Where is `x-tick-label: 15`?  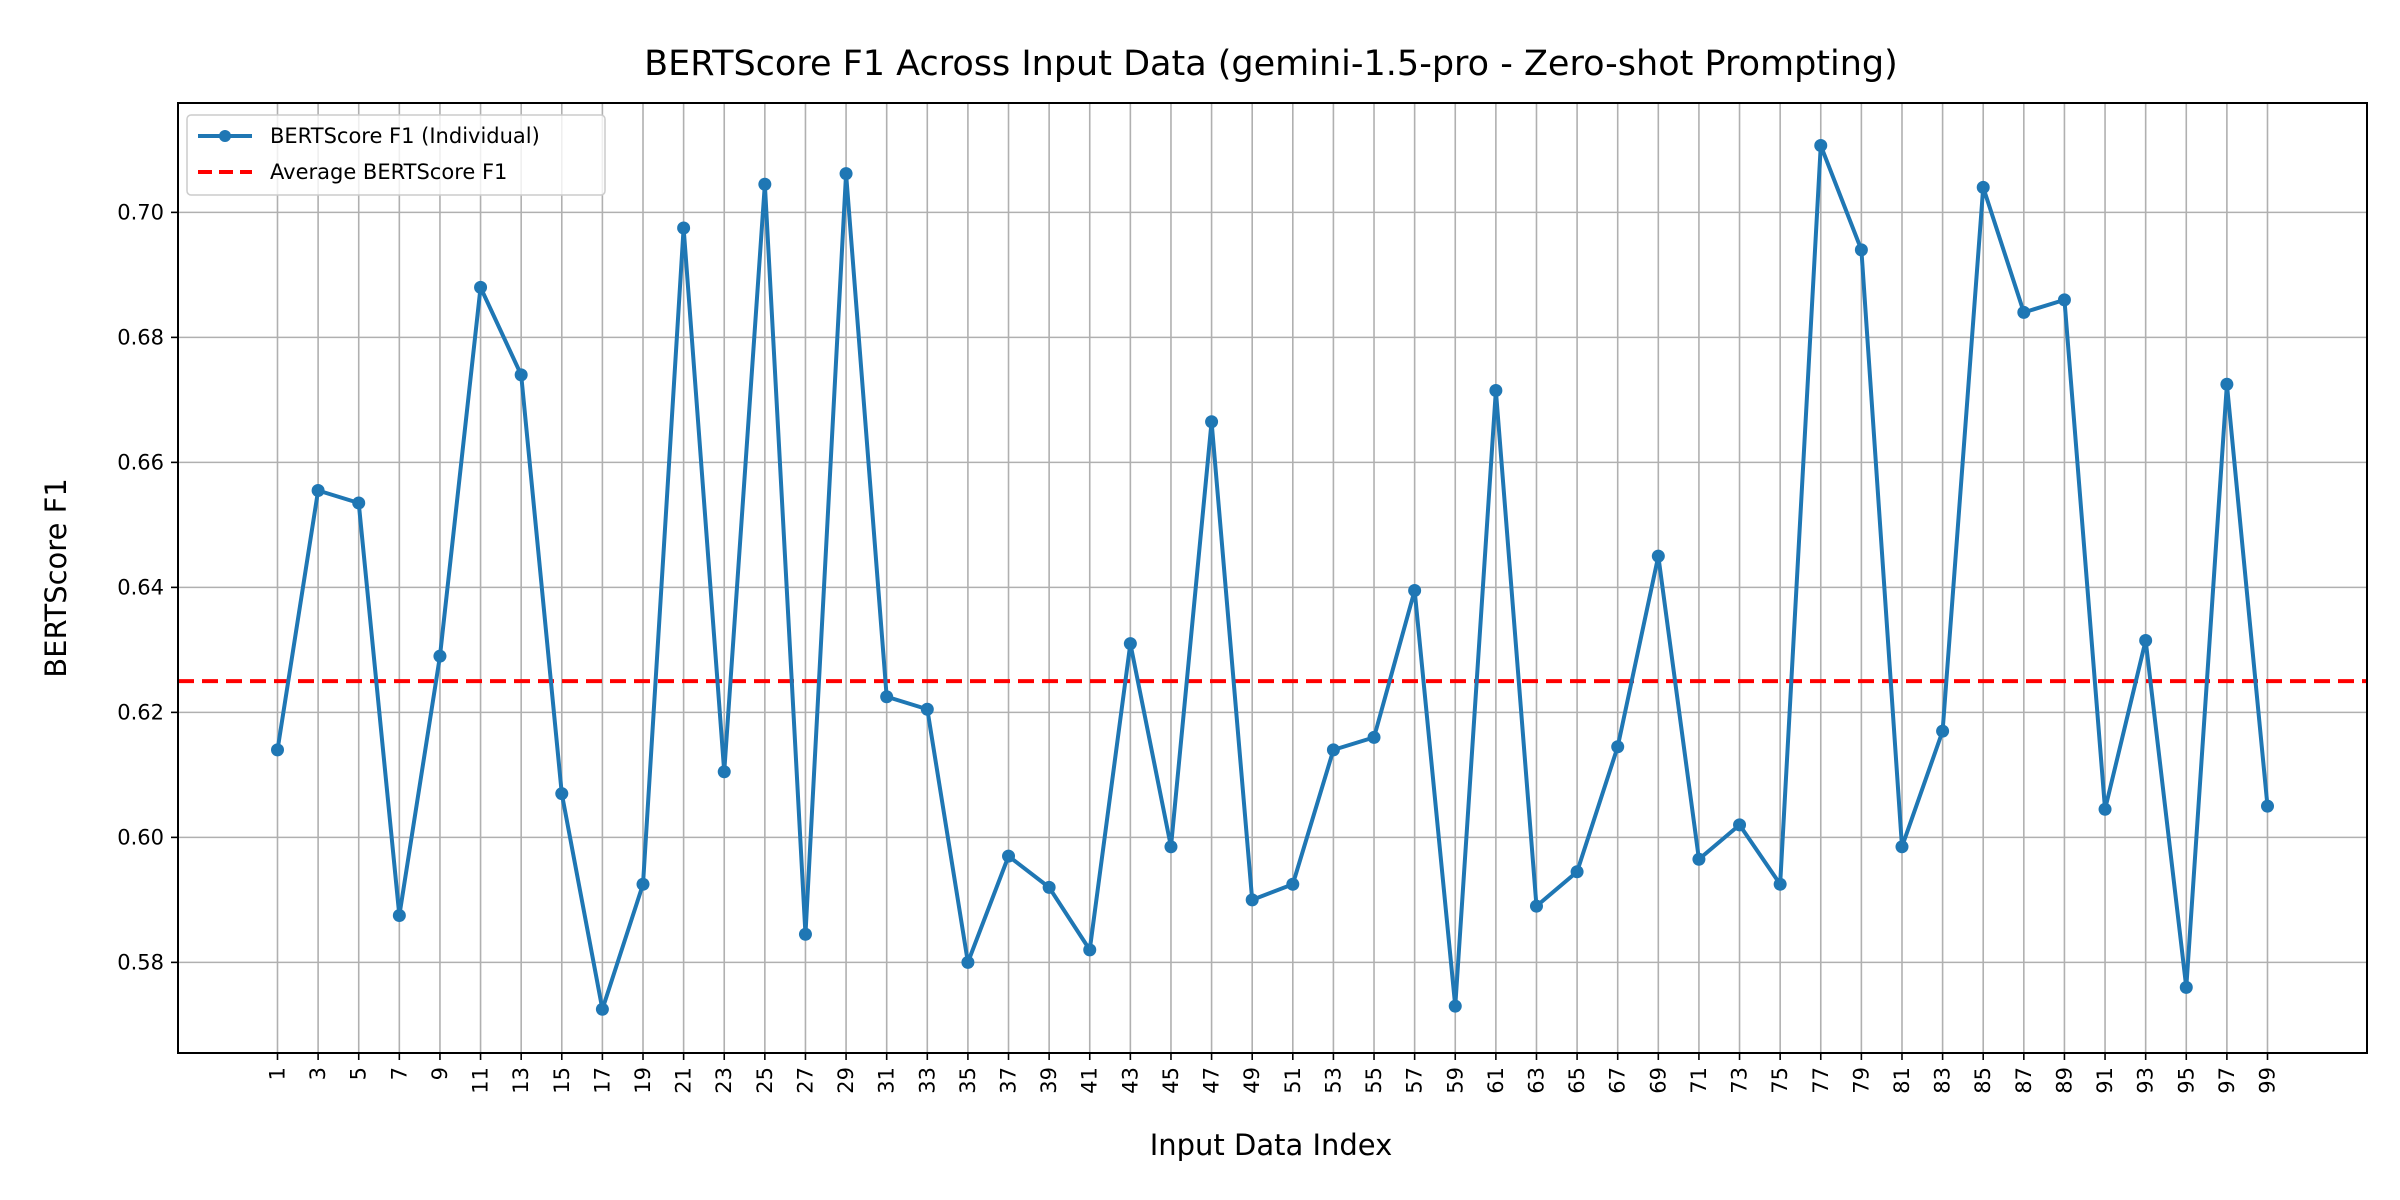 x-tick-label: 15 is located at coordinates (562, 1080).